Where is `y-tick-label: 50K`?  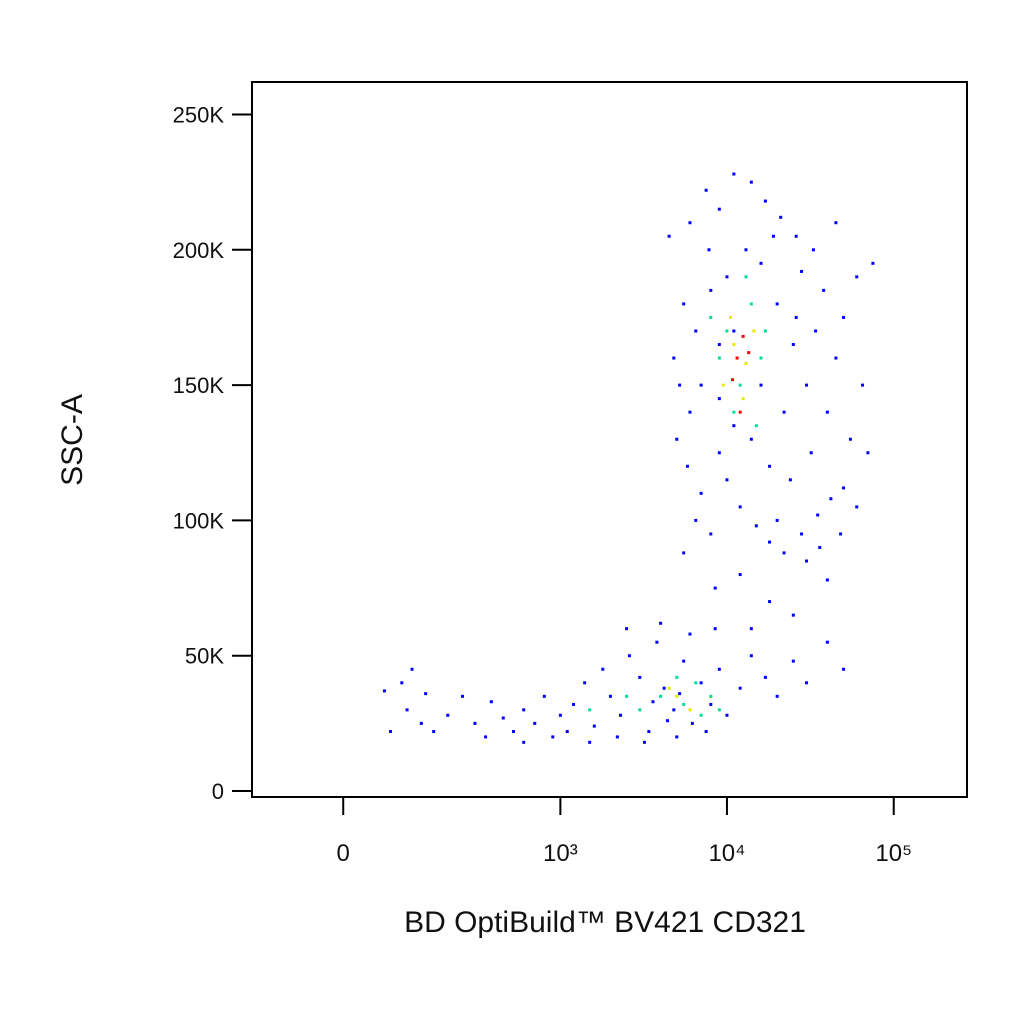
y-tick-label: 50K is located at coordinates (204, 656).